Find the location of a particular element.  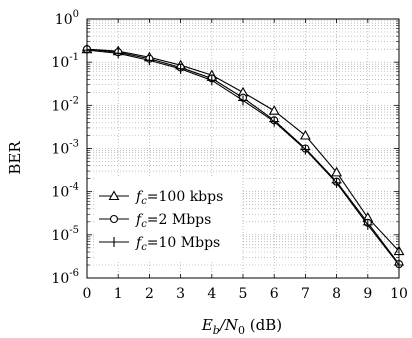

x-tick-label: 7 is located at coordinates (305, 294).